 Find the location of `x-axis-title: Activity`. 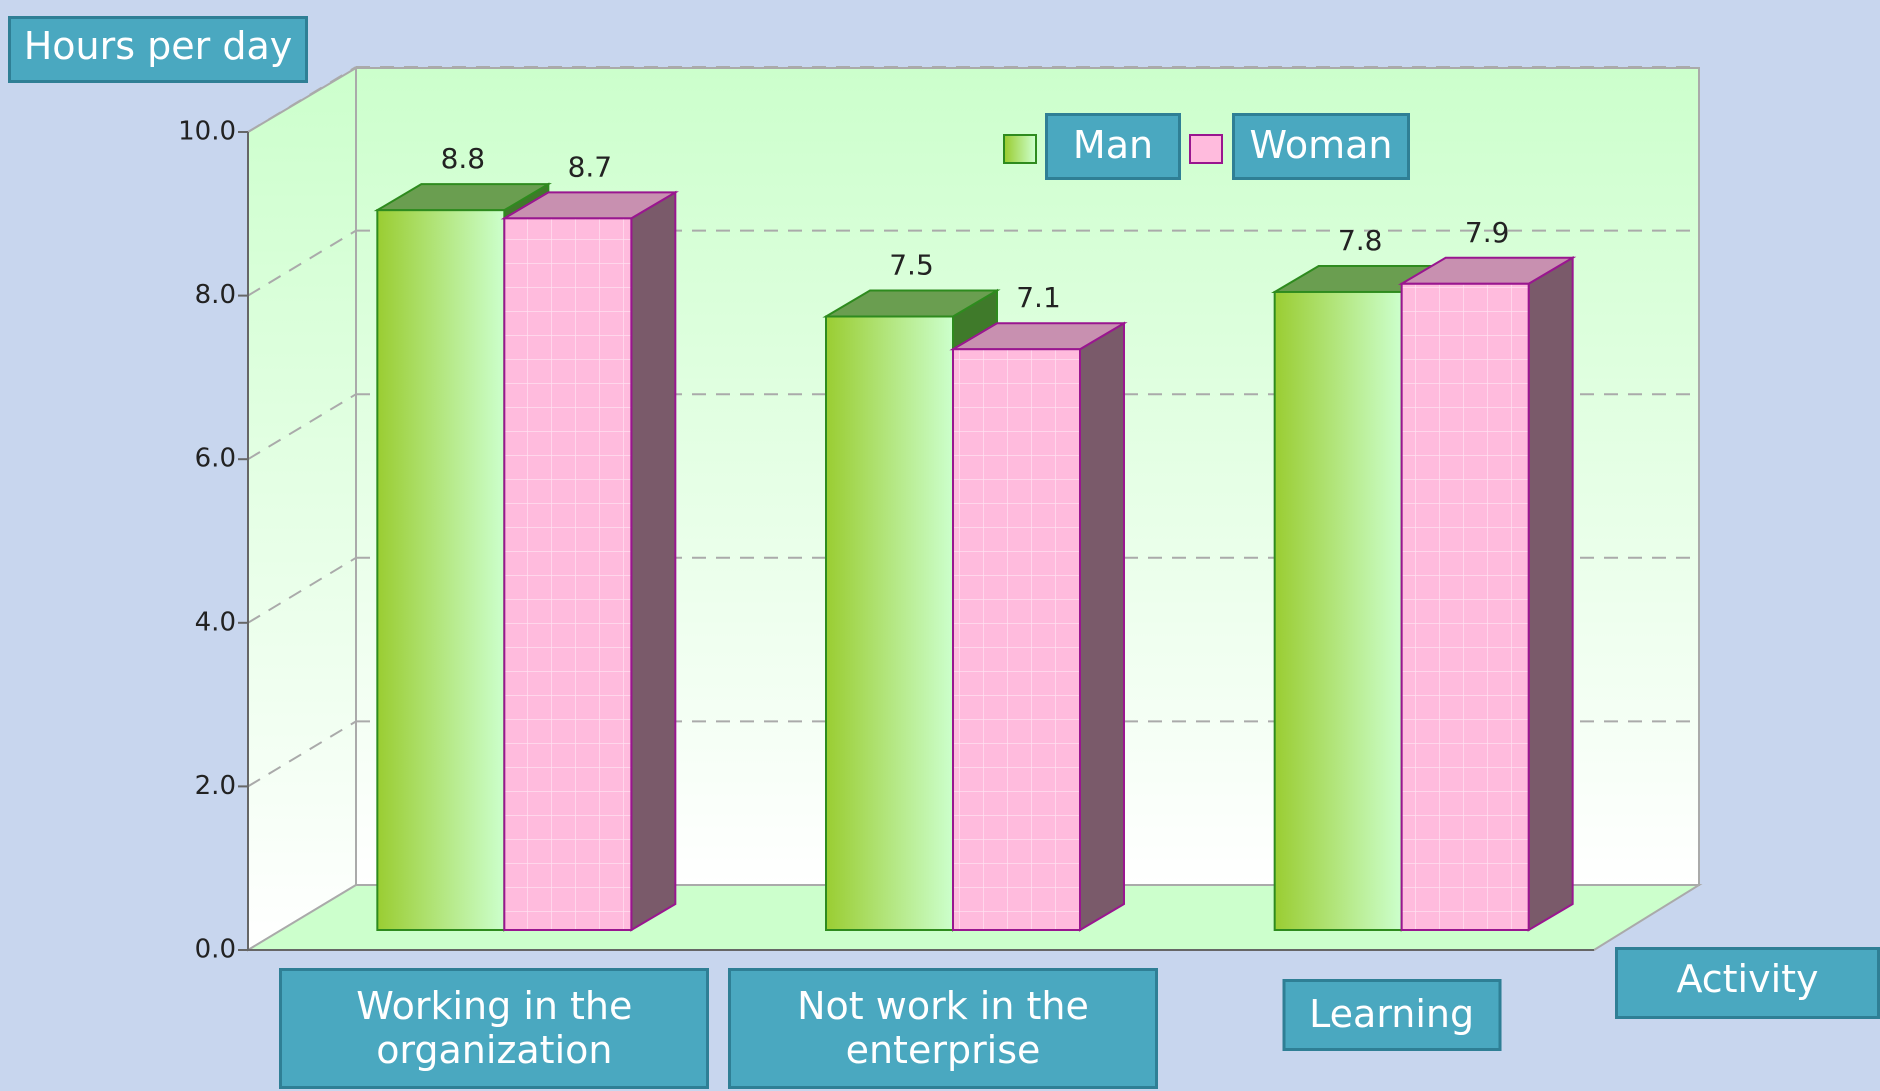

x-axis-title: Activity is located at coordinates (1747, 983).